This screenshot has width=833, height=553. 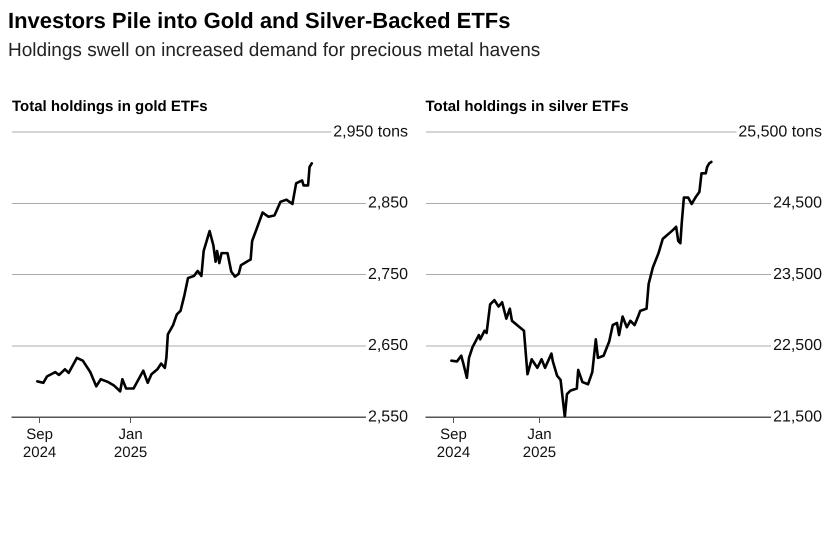 I want to click on y-axis-title: Total holdings in gold ETFs, so click(x=110, y=107).